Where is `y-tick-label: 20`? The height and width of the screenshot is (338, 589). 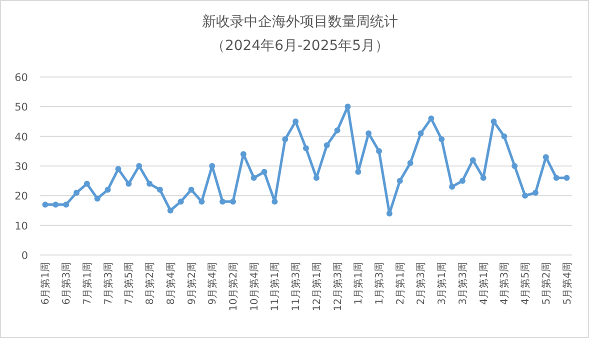 y-tick-label: 20 is located at coordinates (21, 196).